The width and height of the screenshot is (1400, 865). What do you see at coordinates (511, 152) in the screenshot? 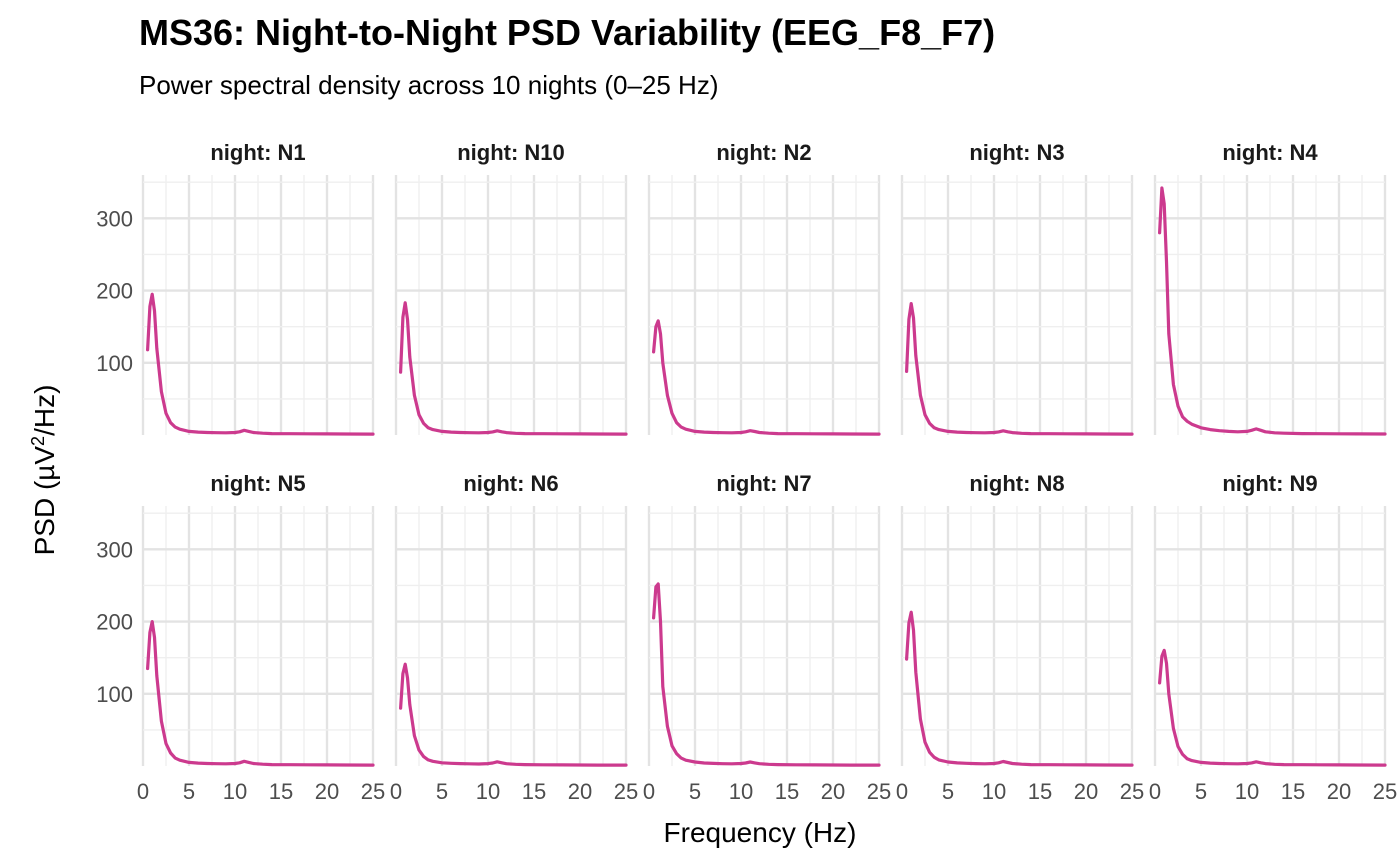
I see `facet-strip-label: night: N10` at bounding box center [511, 152].